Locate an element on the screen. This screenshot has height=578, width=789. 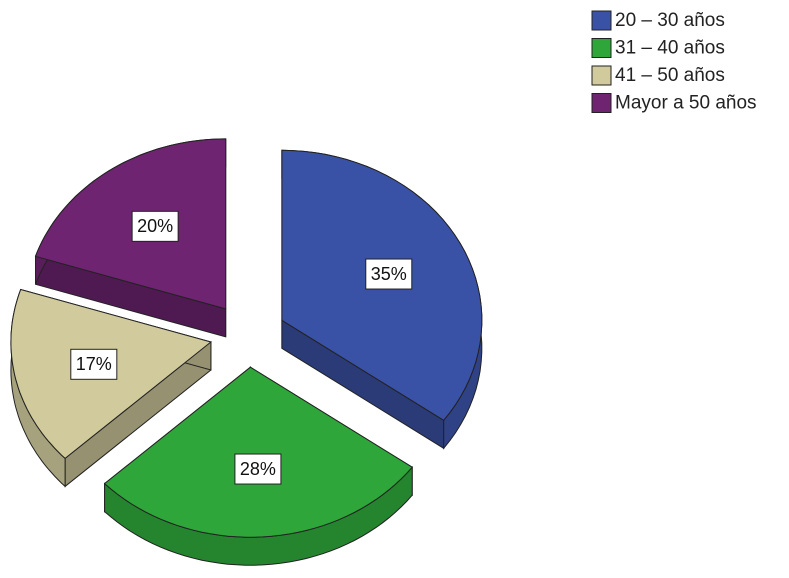
value-label: 35% is located at coordinates (389, 274).